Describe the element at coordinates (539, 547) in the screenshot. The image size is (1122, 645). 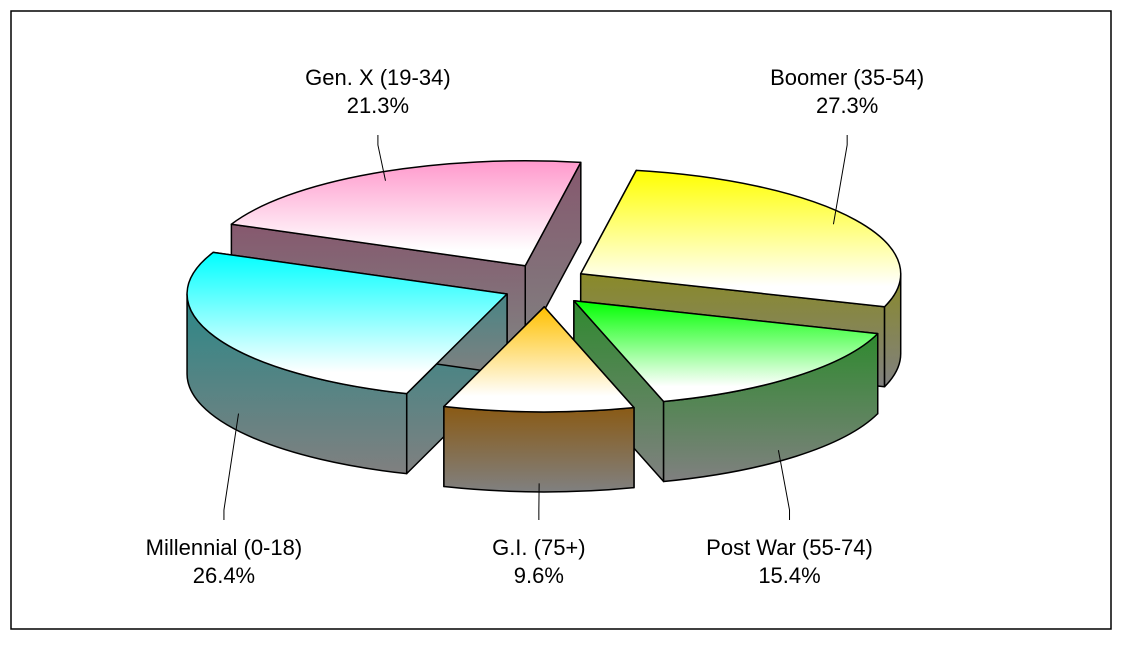
I see `slice-label: G.I. (75+)` at that location.